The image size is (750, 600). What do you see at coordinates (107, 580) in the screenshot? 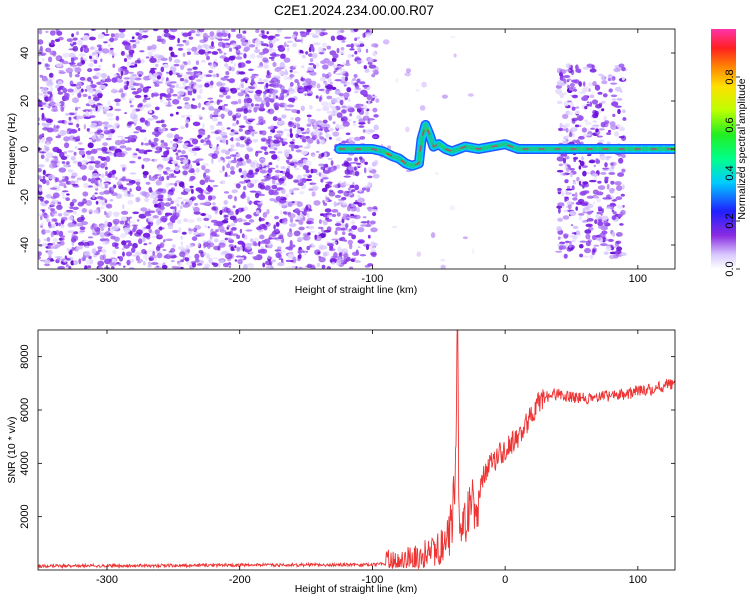
I see `x-tick-label: -300` at bounding box center [107, 580].